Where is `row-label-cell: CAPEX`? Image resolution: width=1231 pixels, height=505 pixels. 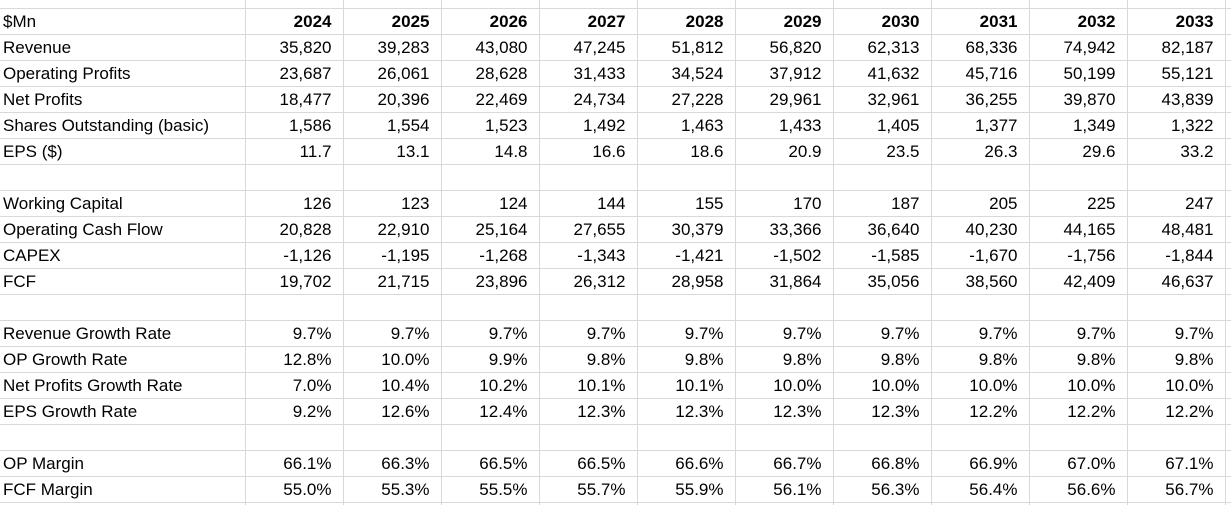
row-label-cell: CAPEX is located at coordinates (123, 255).